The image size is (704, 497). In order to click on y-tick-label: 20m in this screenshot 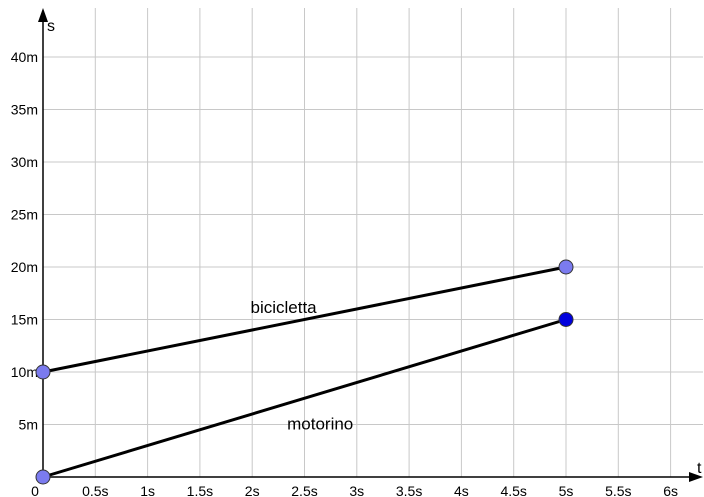, I will do `click(24, 267)`.